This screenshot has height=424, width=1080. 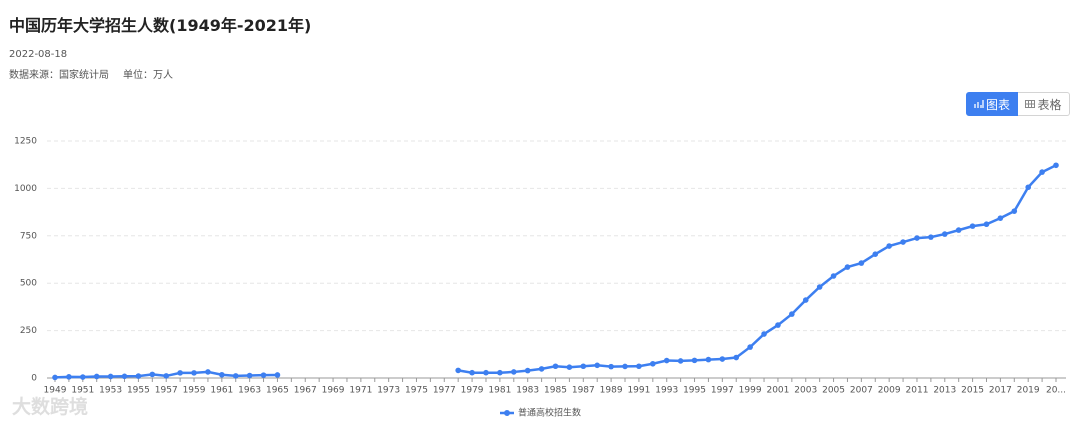 I want to click on date: 2022-08-18, so click(x=38, y=54).